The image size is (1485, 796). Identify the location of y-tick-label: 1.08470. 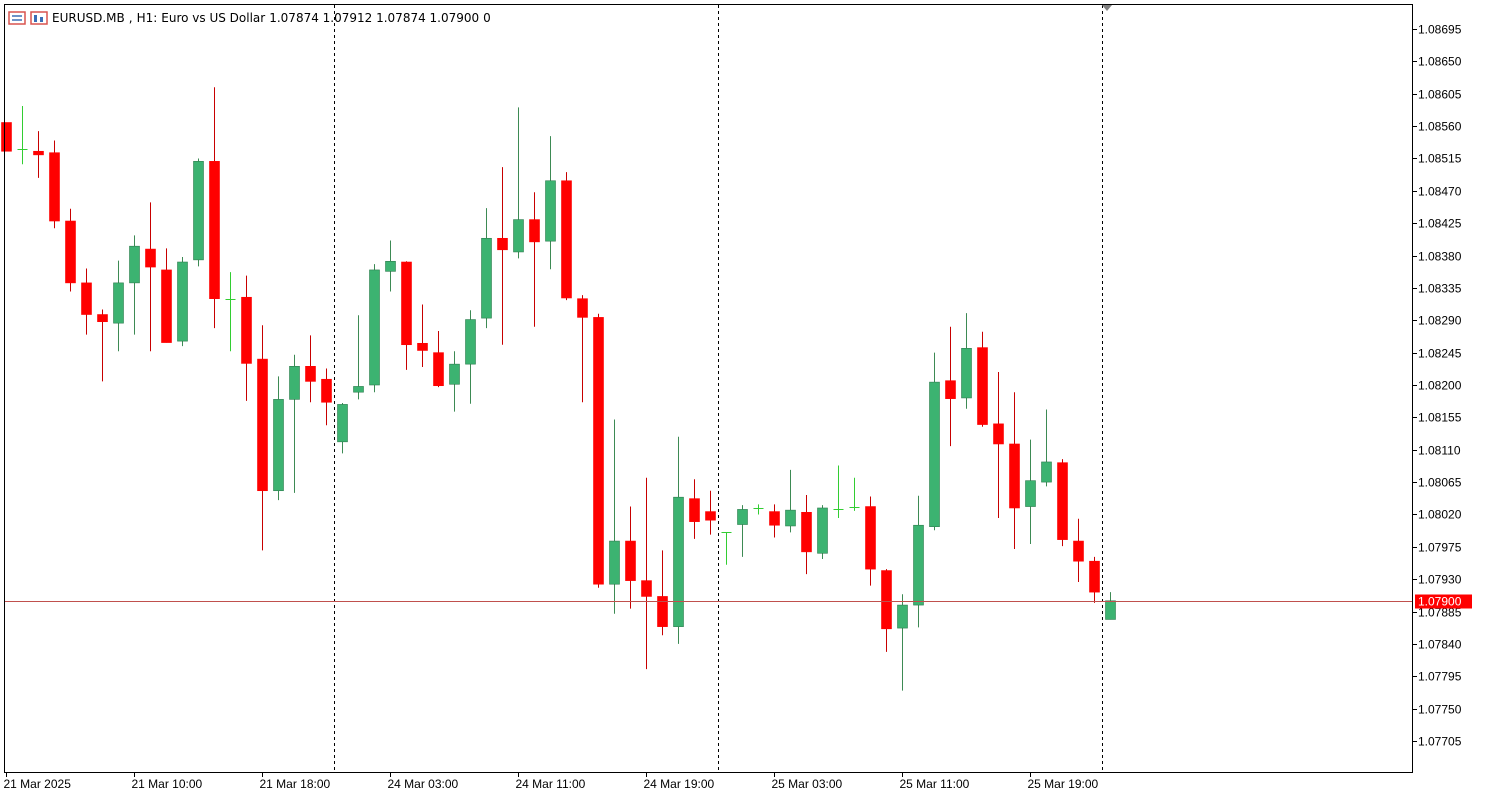
(1440, 192).